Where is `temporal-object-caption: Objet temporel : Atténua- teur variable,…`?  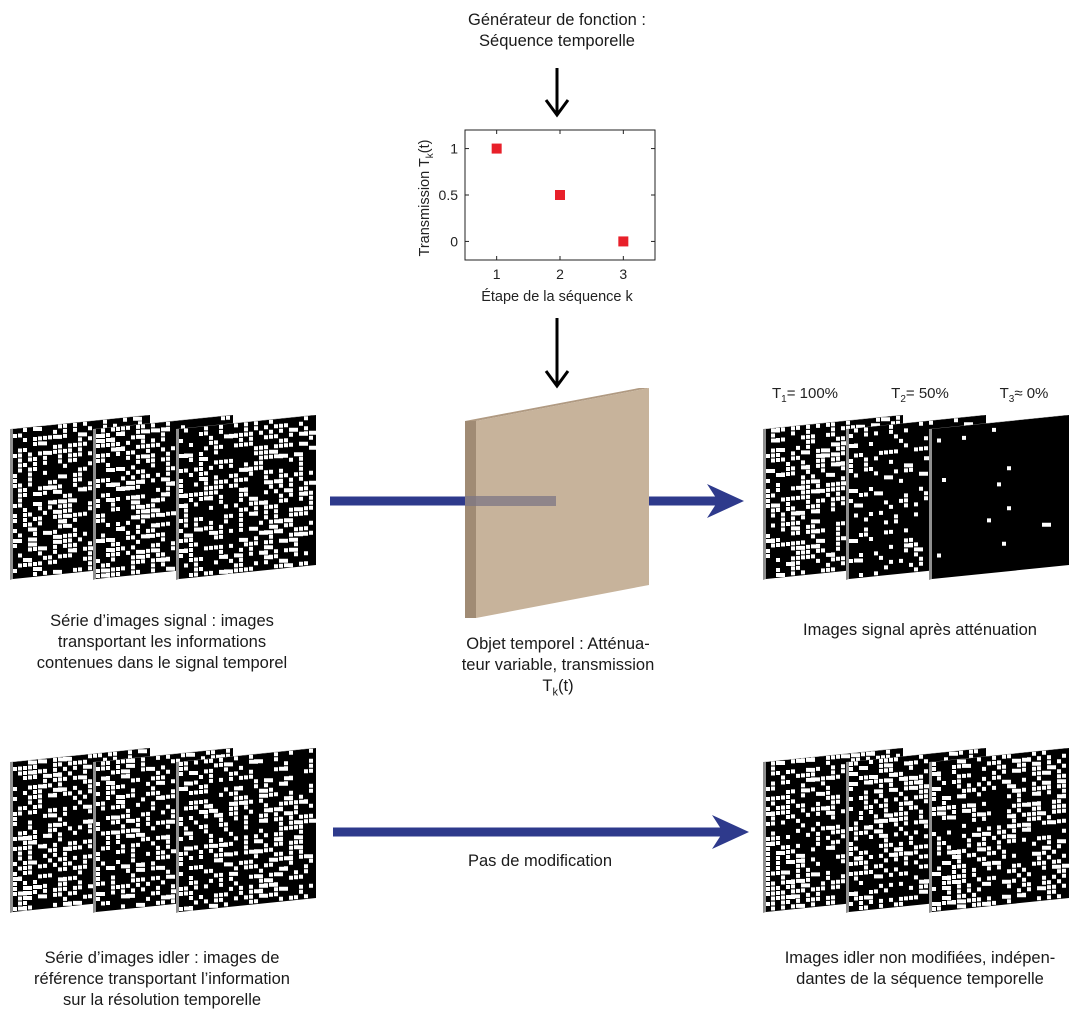
temporal-object-caption: Objet temporel : Atténua- teur variable,… is located at coordinates (558, 667).